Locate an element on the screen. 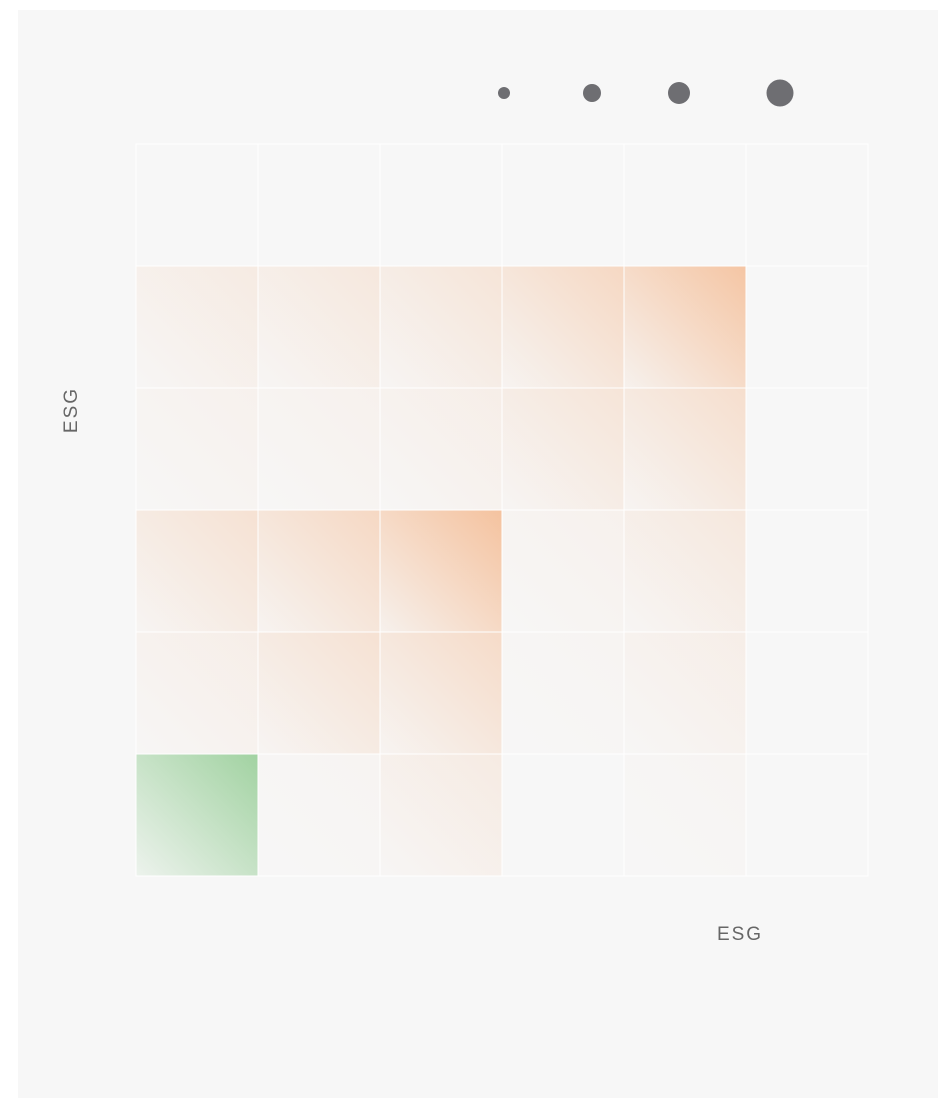 This screenshot has width=938, height=1104. y-axis-label: ESG is located at coordinates (71, 410).